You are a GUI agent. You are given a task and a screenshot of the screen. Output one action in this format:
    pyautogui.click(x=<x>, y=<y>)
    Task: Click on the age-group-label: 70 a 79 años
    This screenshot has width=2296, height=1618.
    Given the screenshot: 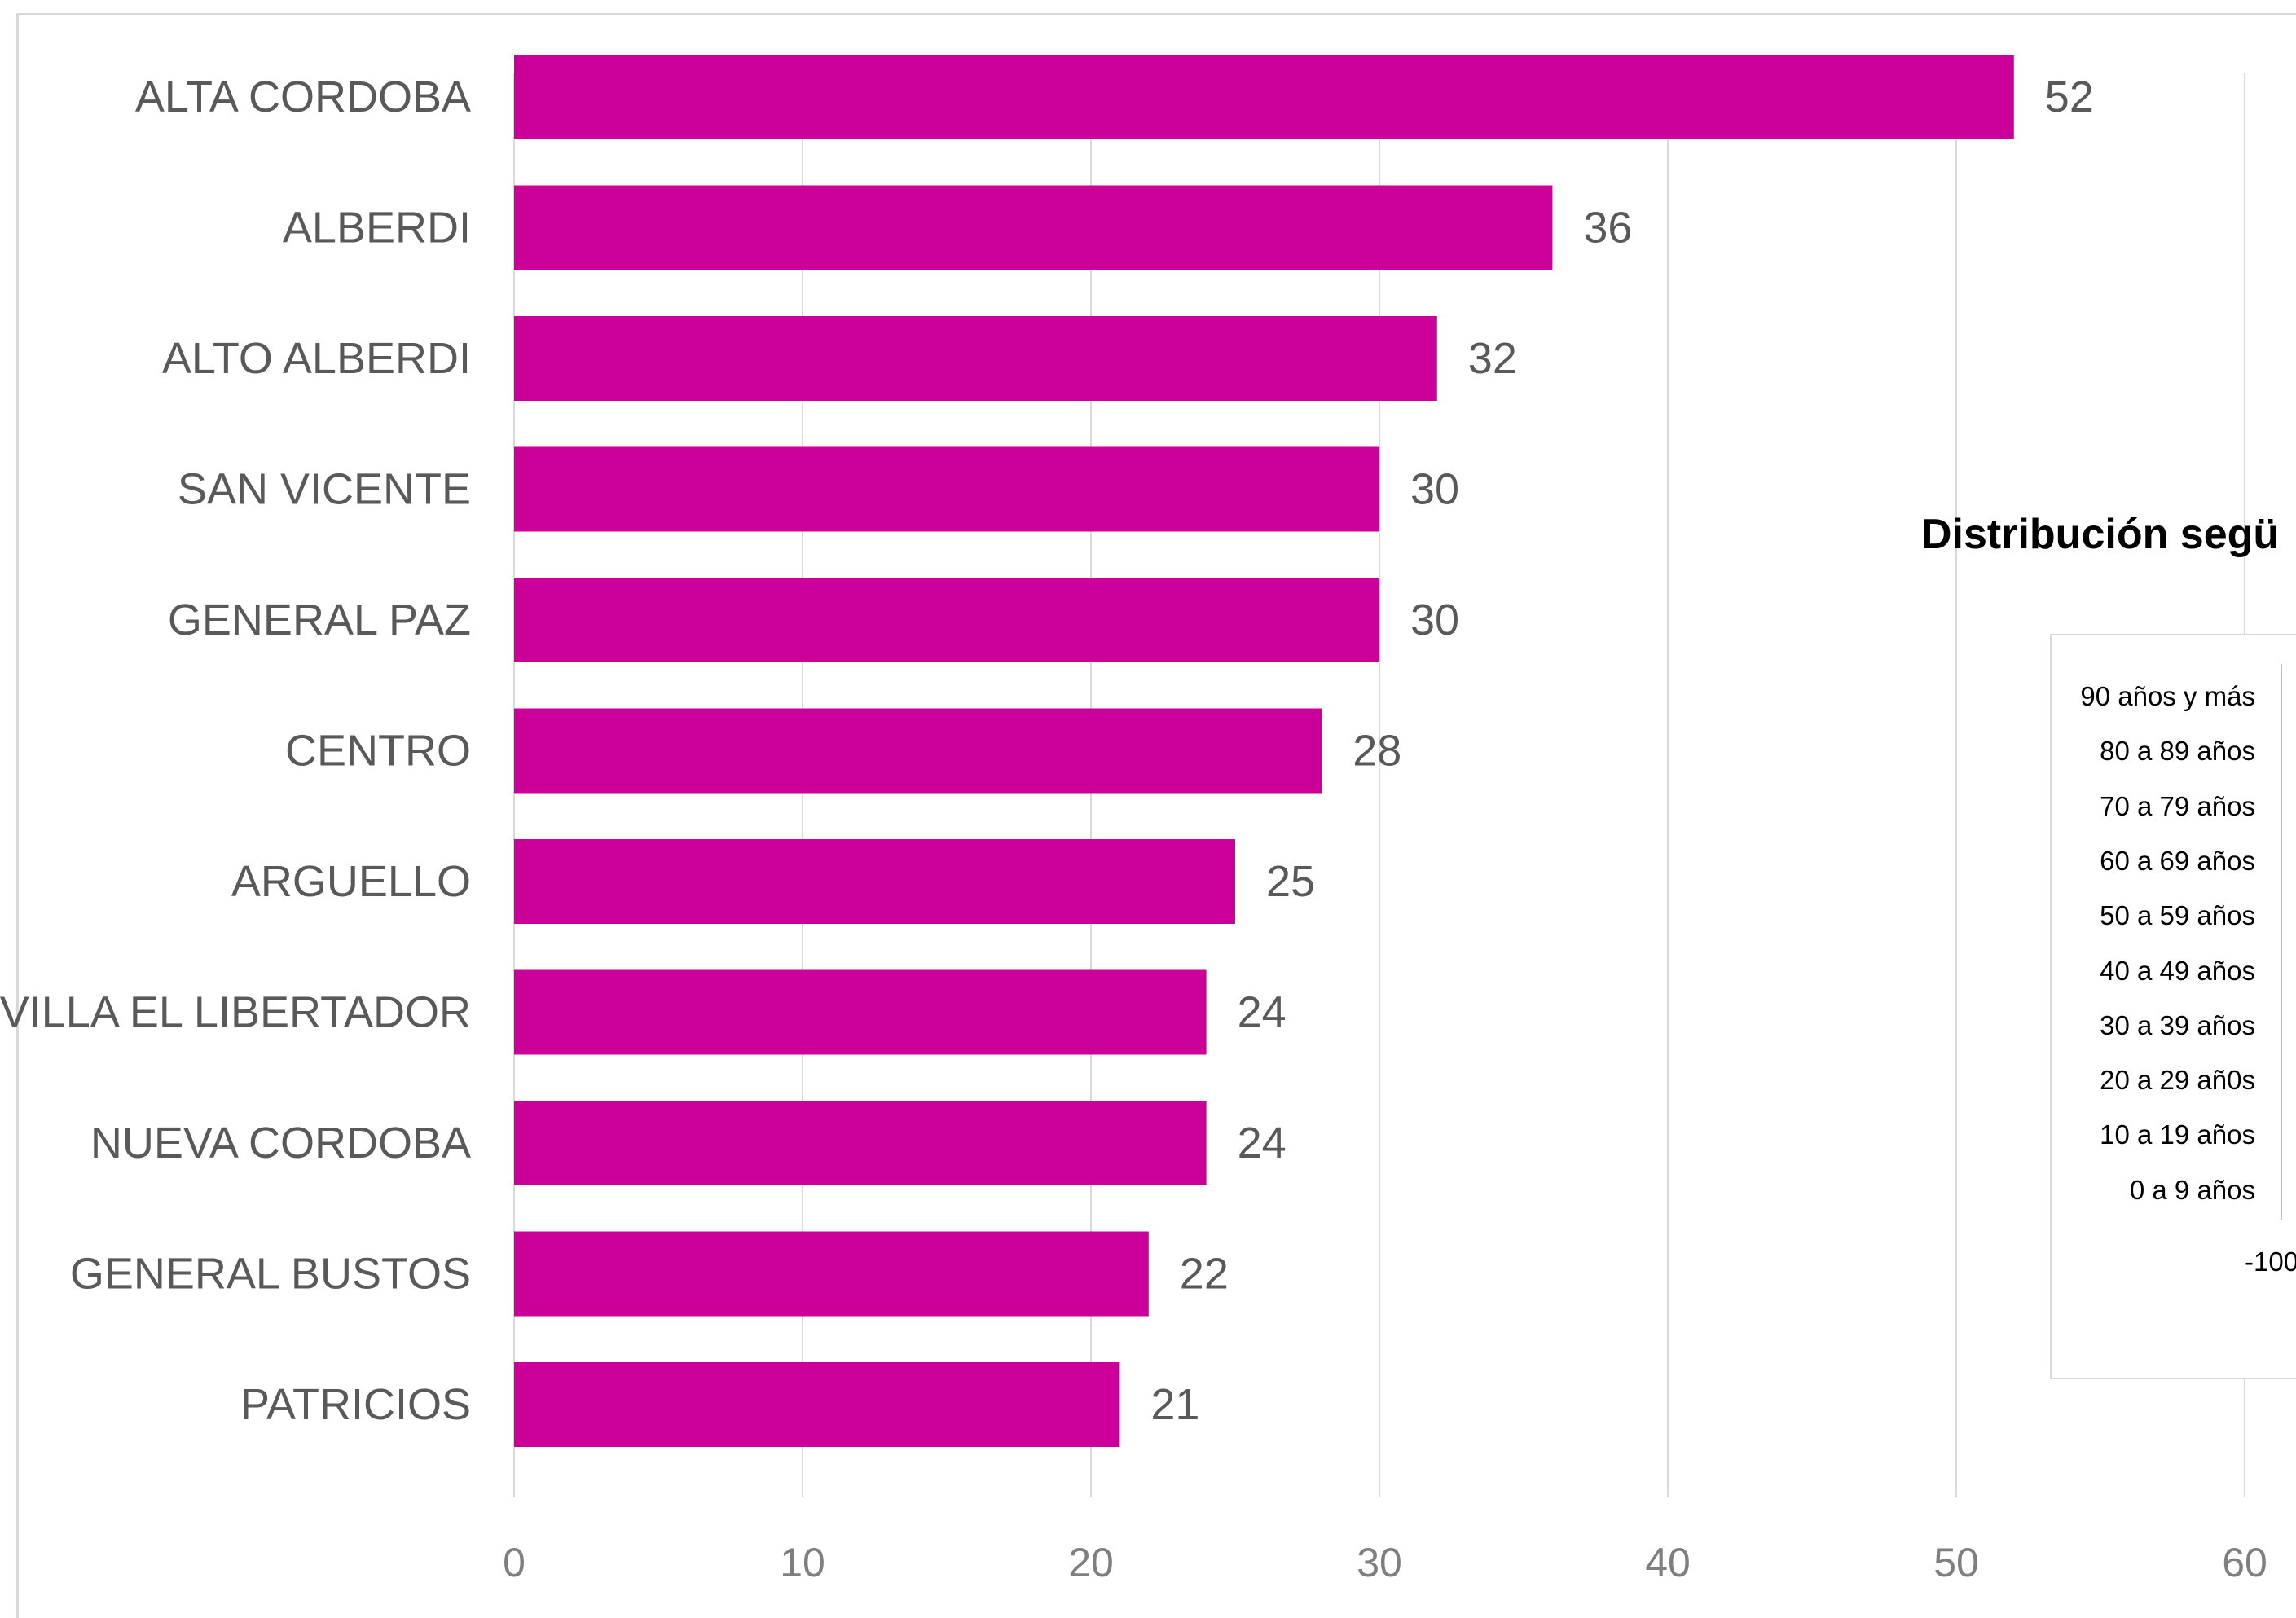 What is the action you would take?
    pyautogui.click(x=2178, y=805)
    